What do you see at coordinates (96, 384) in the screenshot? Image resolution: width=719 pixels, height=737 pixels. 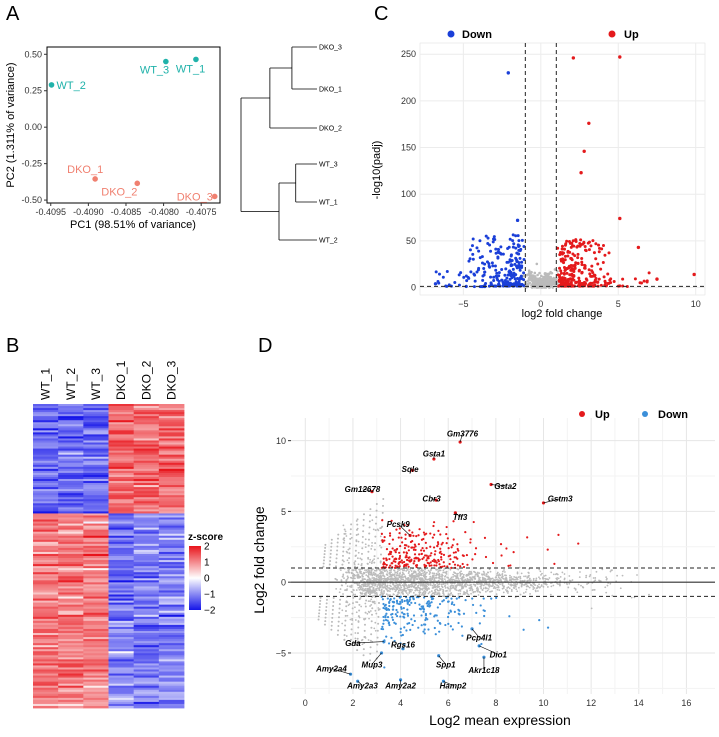 I see `heatmap-column-label: WT_3` at bounding box center [96, 384].